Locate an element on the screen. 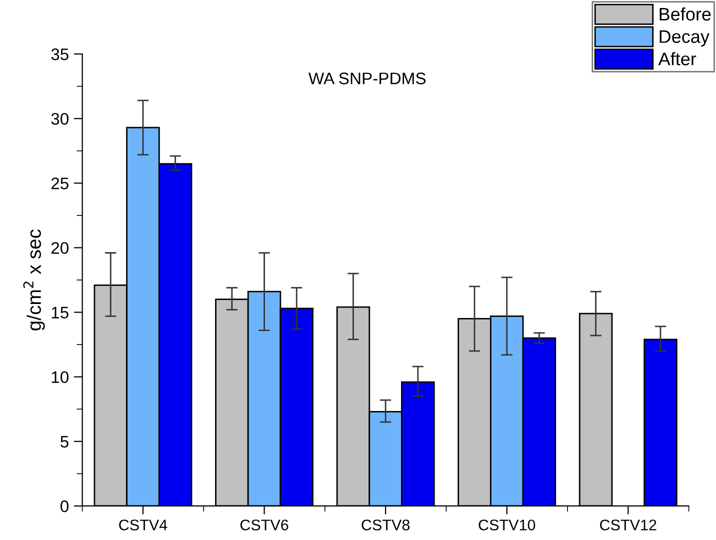 The height and width of the screenshot is (540, 716). y-tick-label: 25 is located at coordinates (59, 184).